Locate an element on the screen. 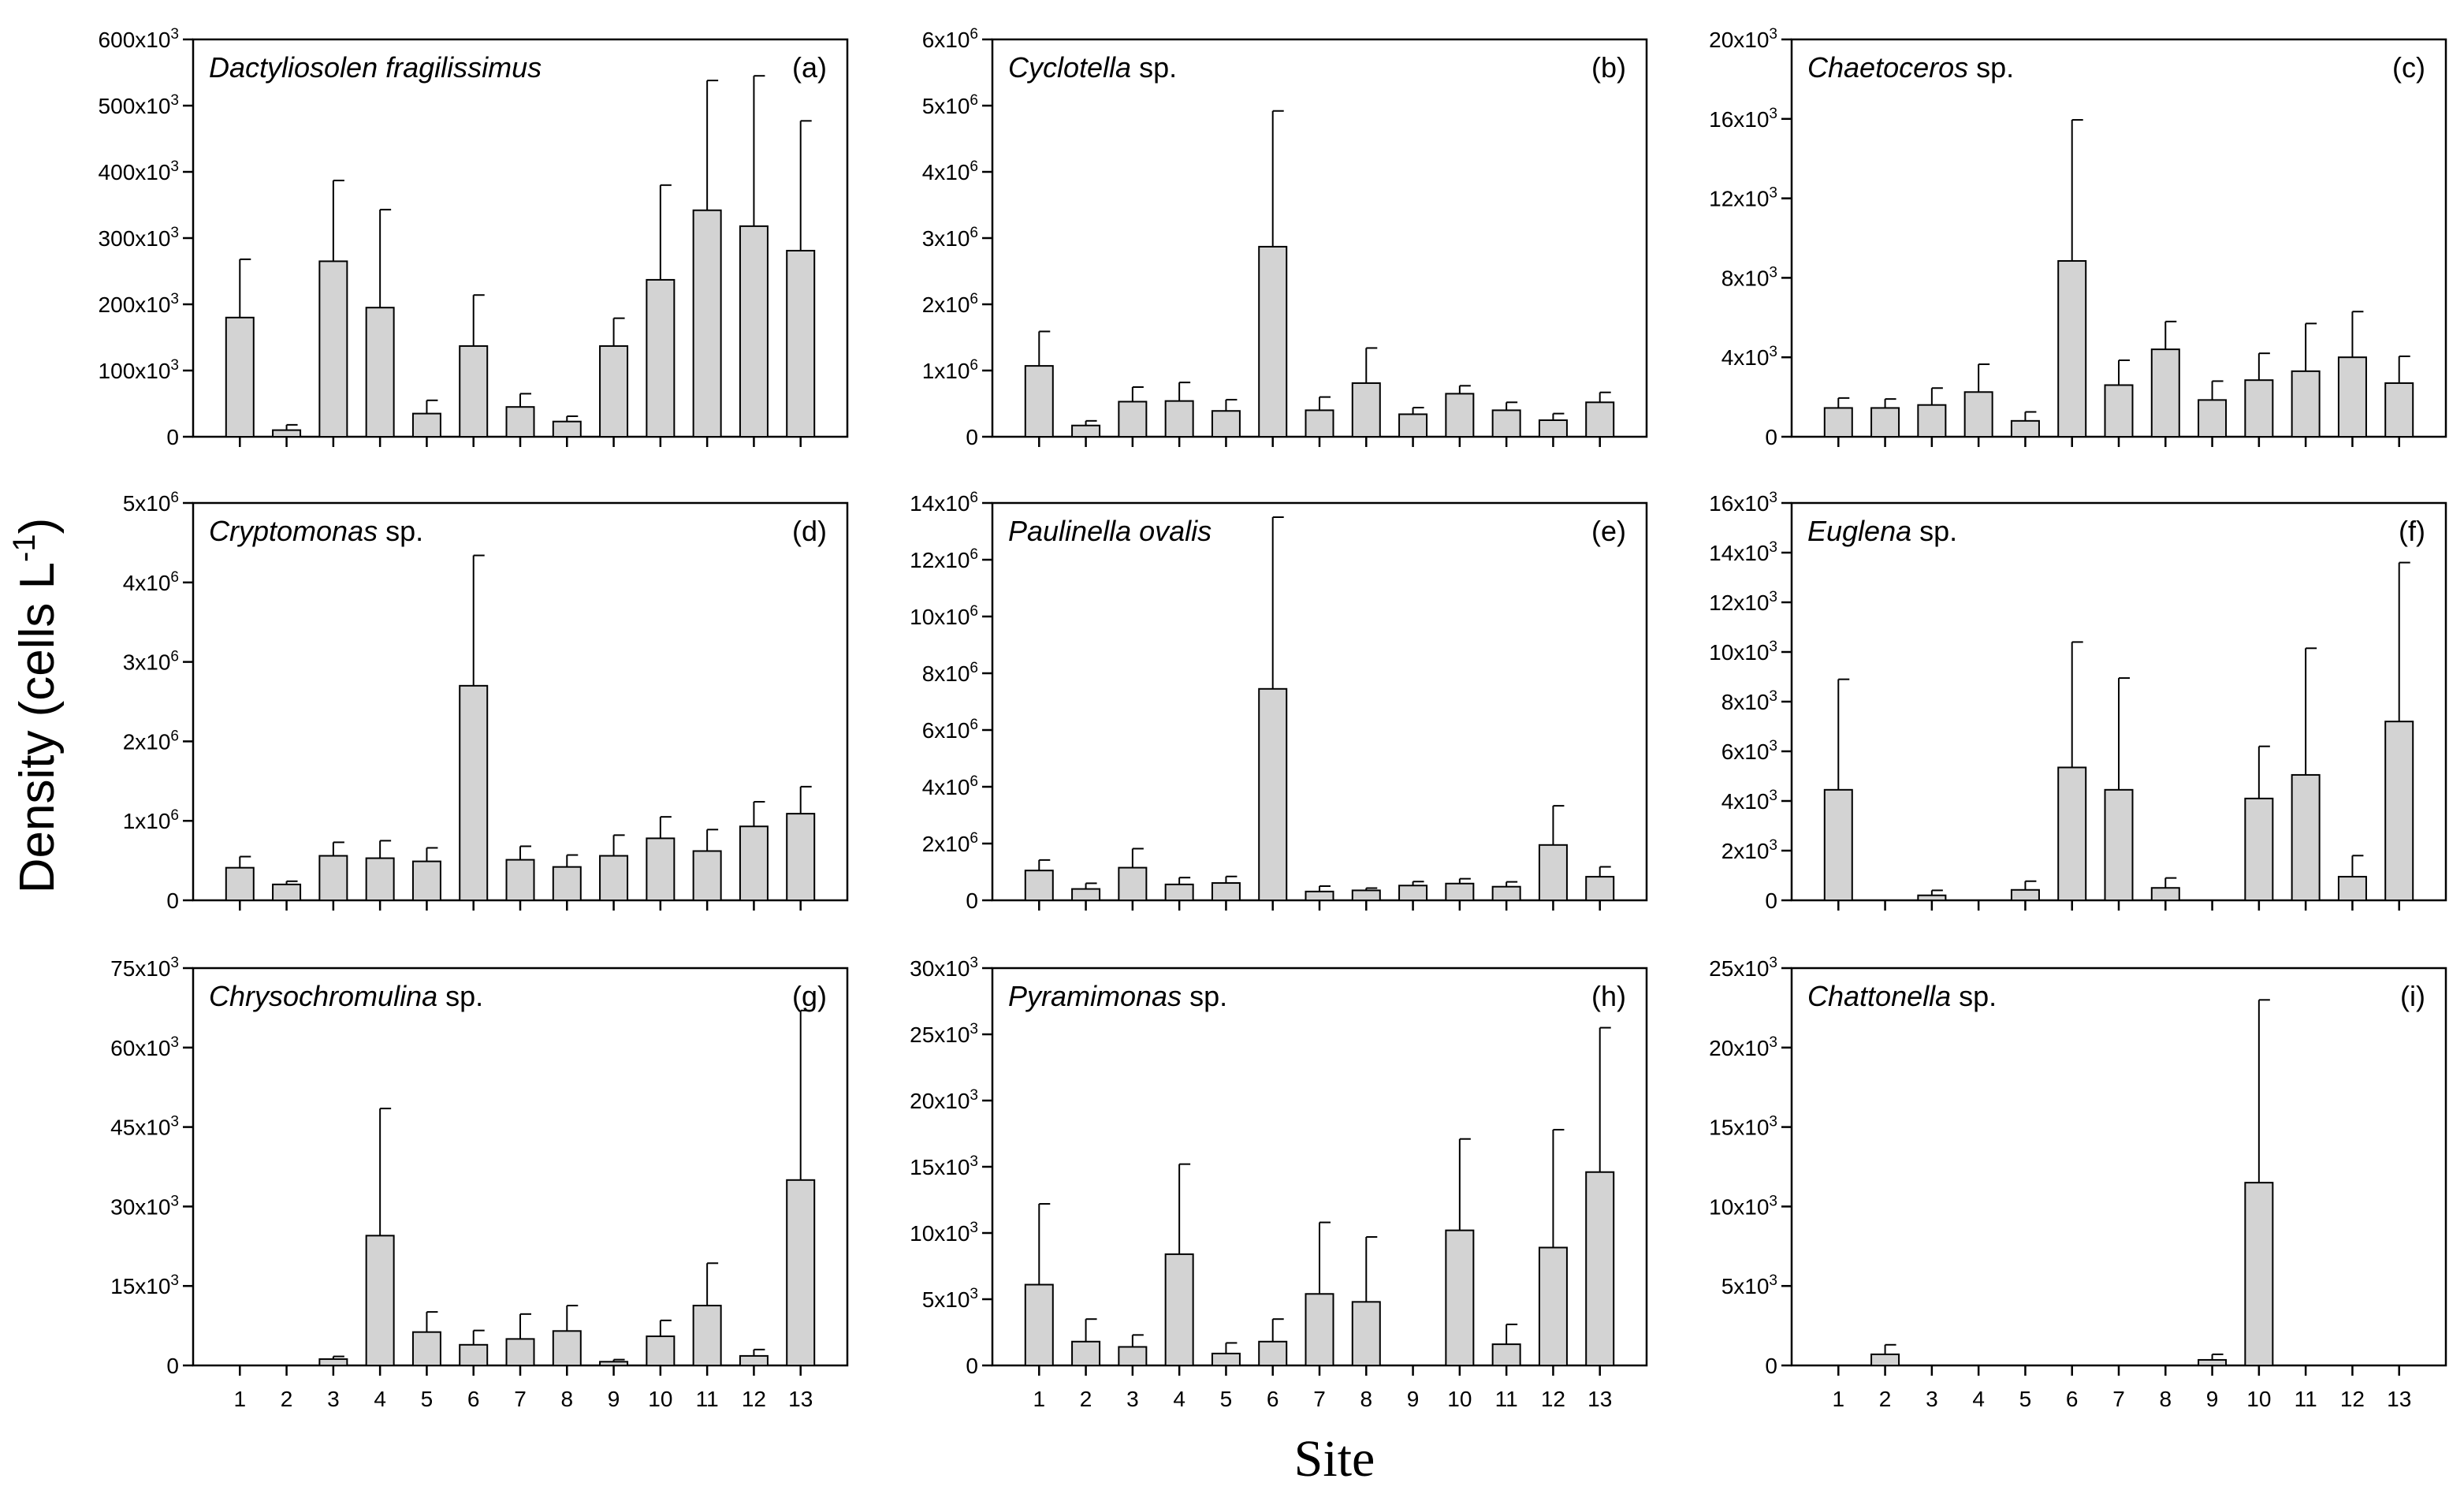  x-tick-label: 11 is located at coordinates (1507, 1399).